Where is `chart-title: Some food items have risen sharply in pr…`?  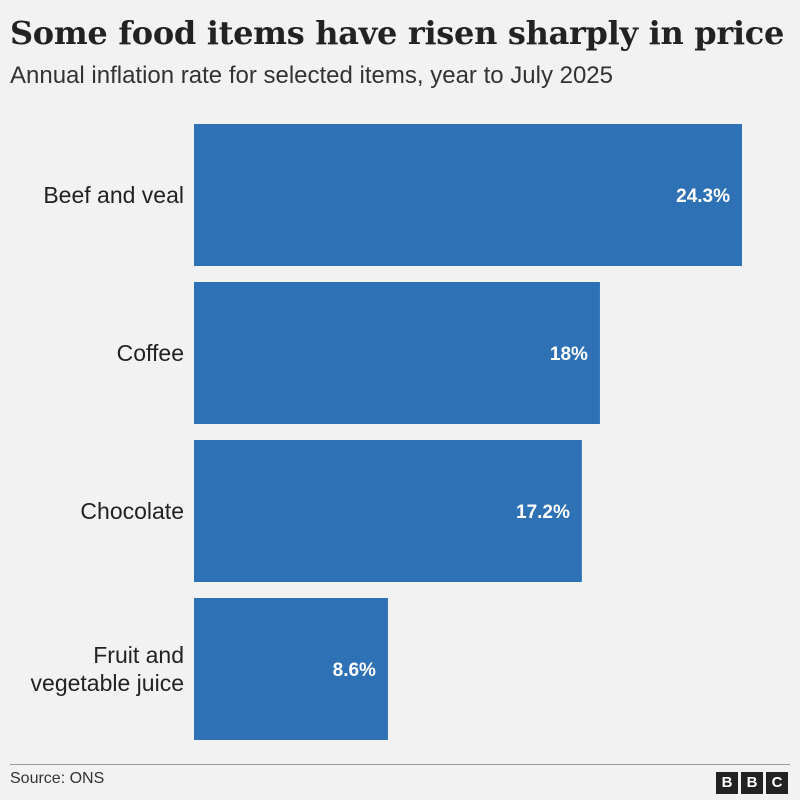 chart-title: Some food items have risen sharply in pr… is located at coordinates (397, 33).